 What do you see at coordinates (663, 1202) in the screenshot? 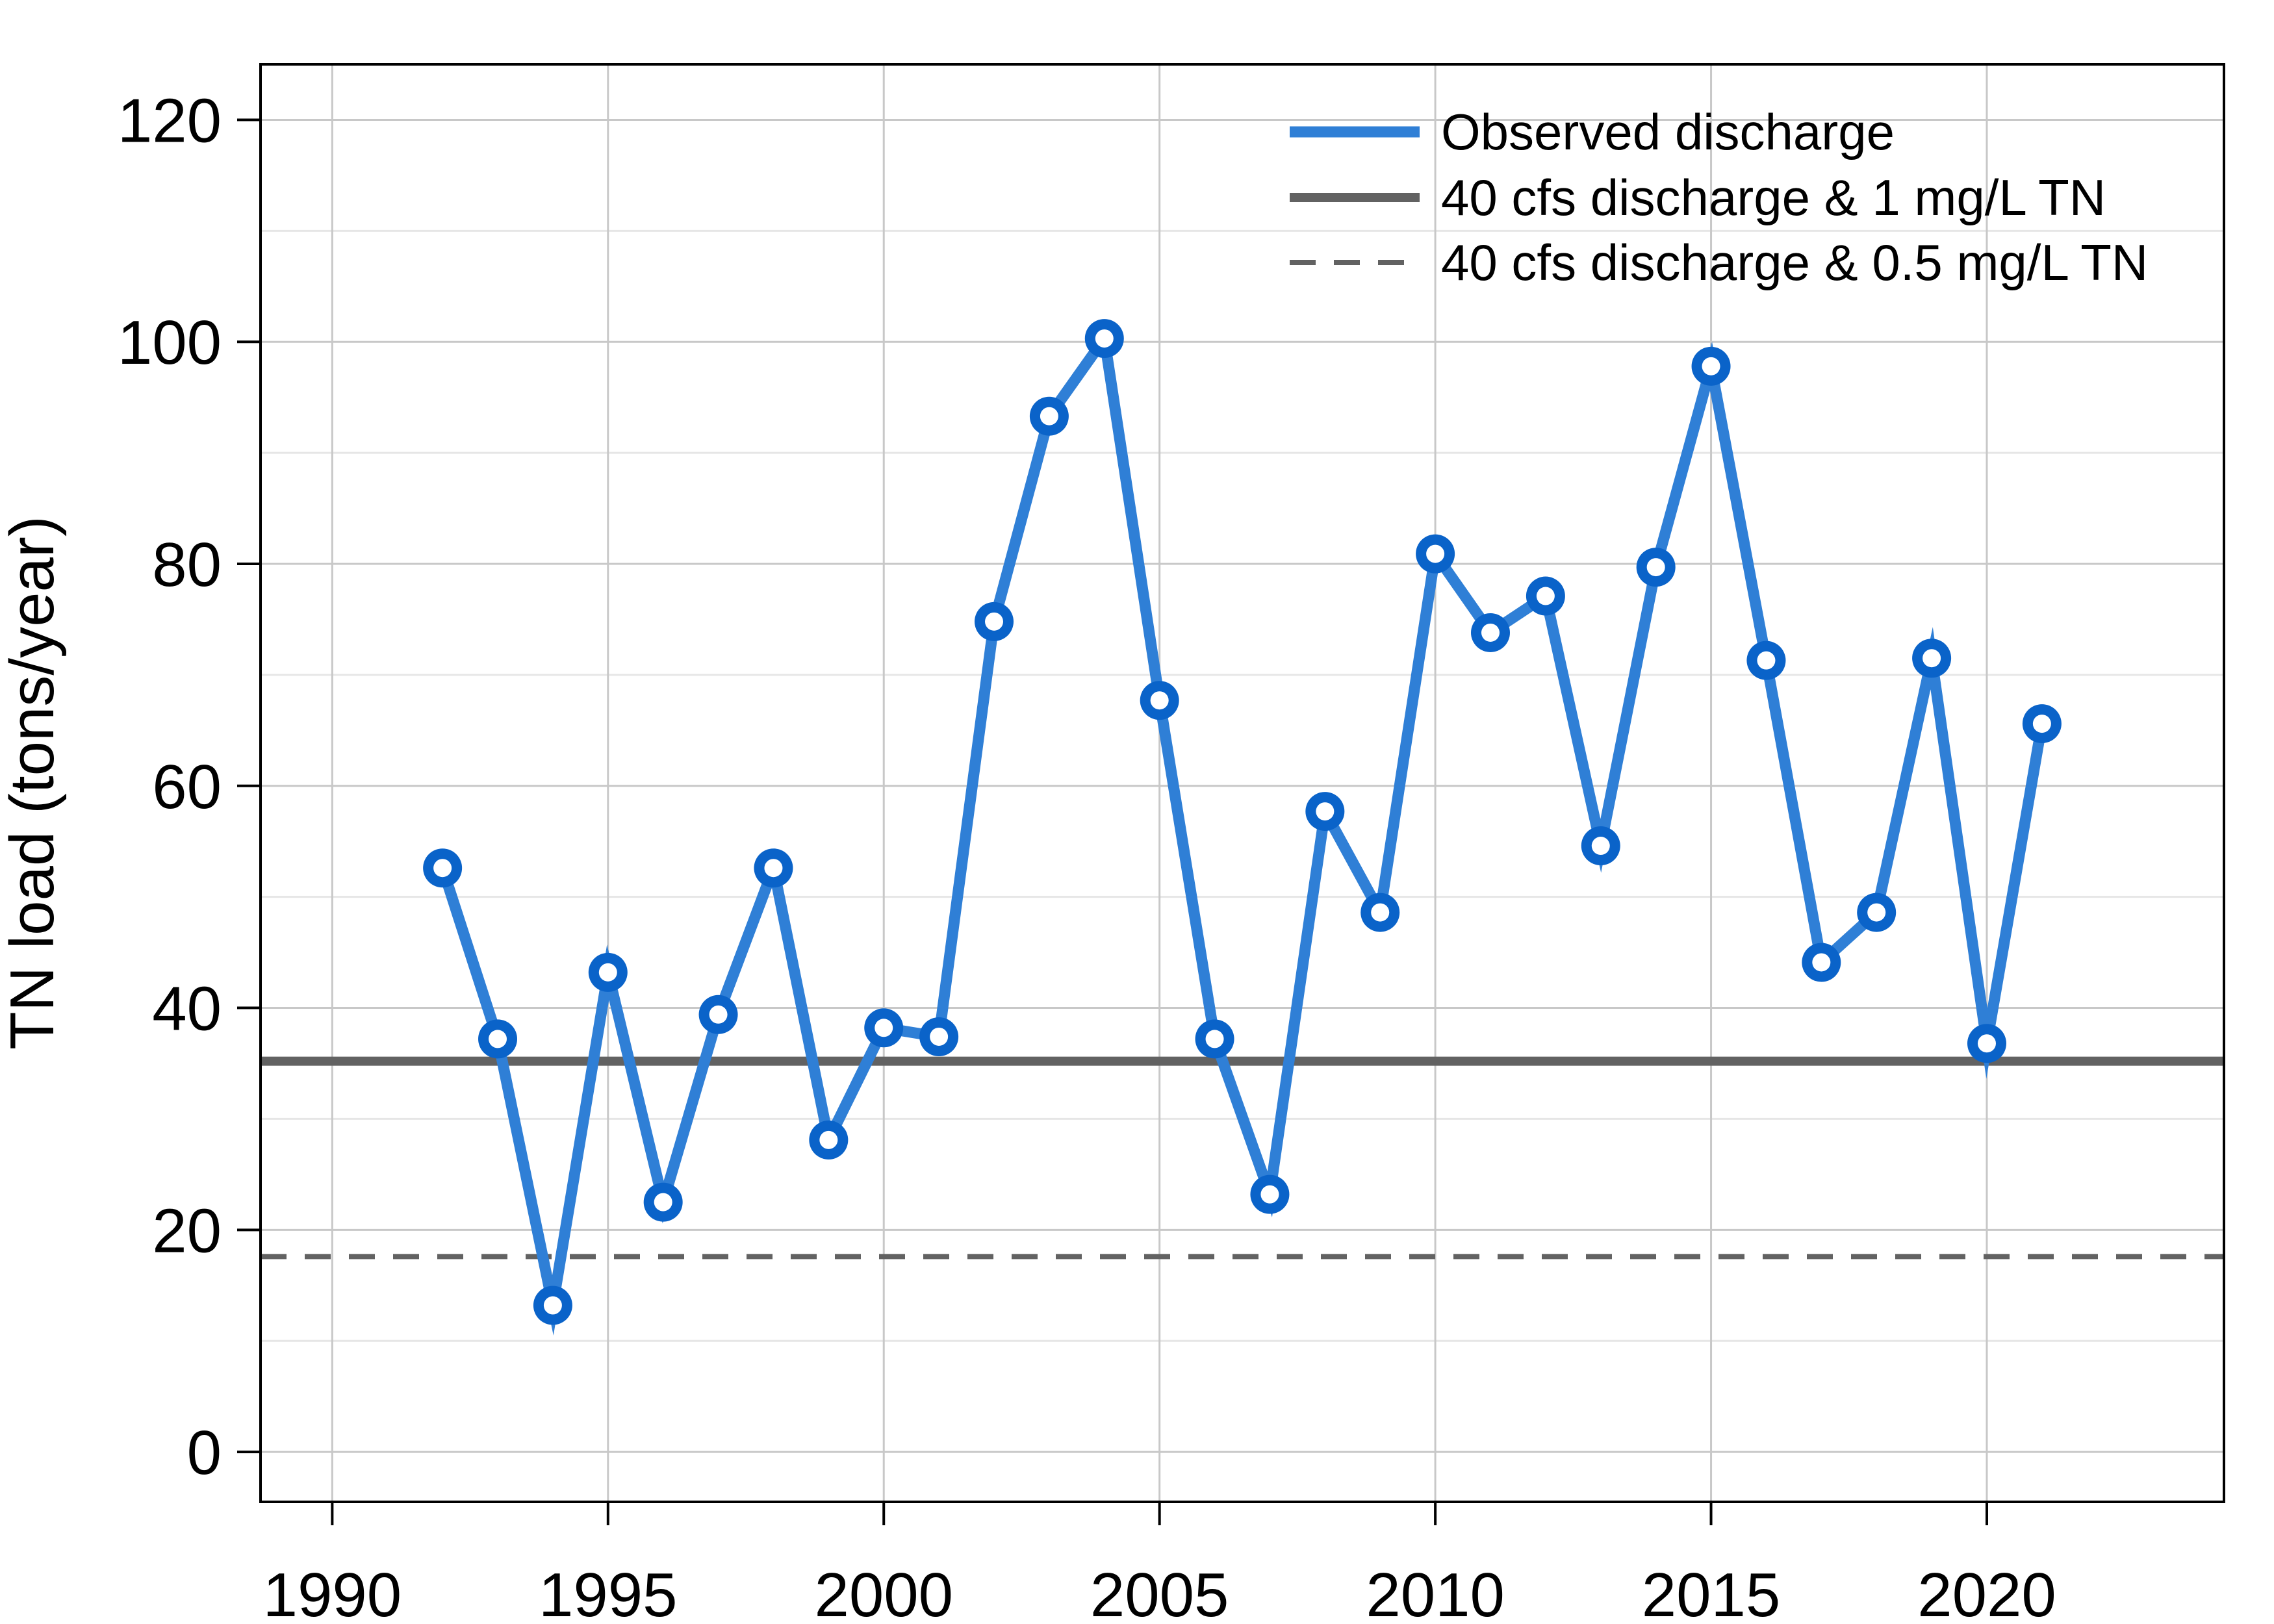
I see `data-point-center-1996` at bounding box center [663, 1202].